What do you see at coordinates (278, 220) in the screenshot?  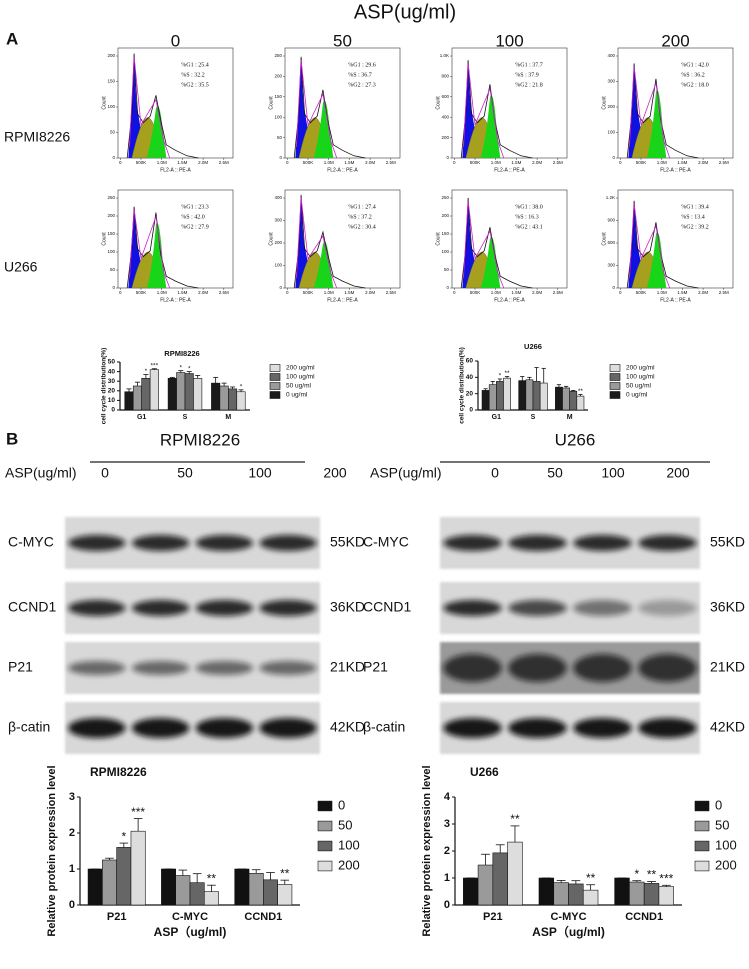 I see `y-tick-label: 300` at bounding box center [278, 220].